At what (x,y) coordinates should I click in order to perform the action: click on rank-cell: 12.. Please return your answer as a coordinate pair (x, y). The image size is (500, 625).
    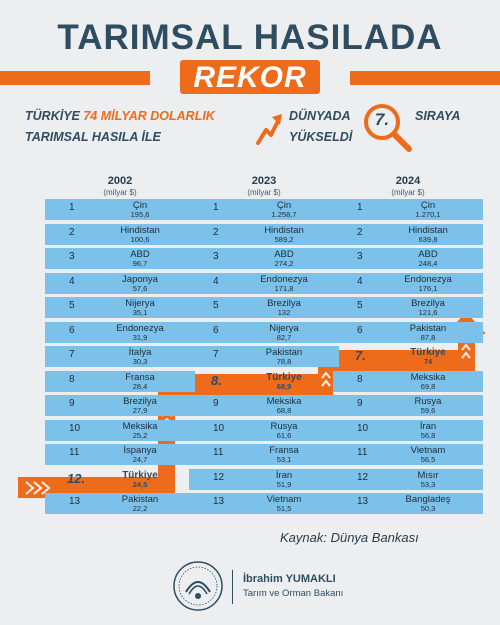
    Looking at the image, I should click on (76, 478).